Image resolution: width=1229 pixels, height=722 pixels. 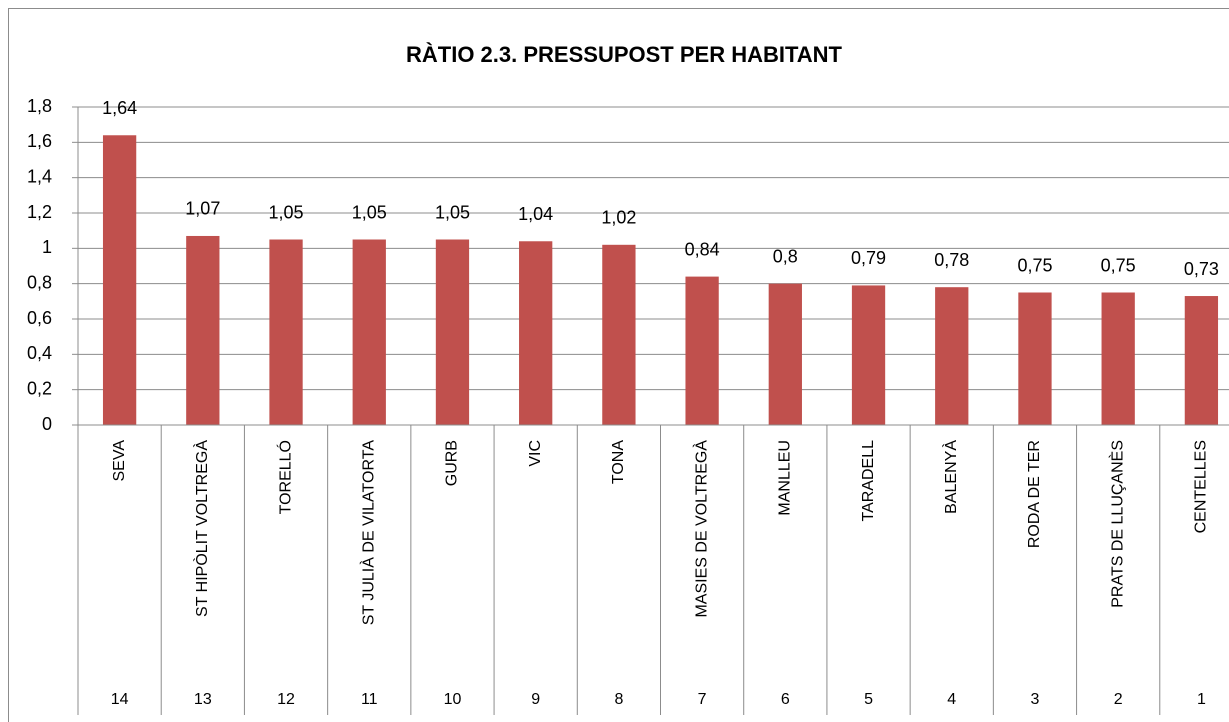 I want to click on category-rank: 13, so click(x=203, y=699).